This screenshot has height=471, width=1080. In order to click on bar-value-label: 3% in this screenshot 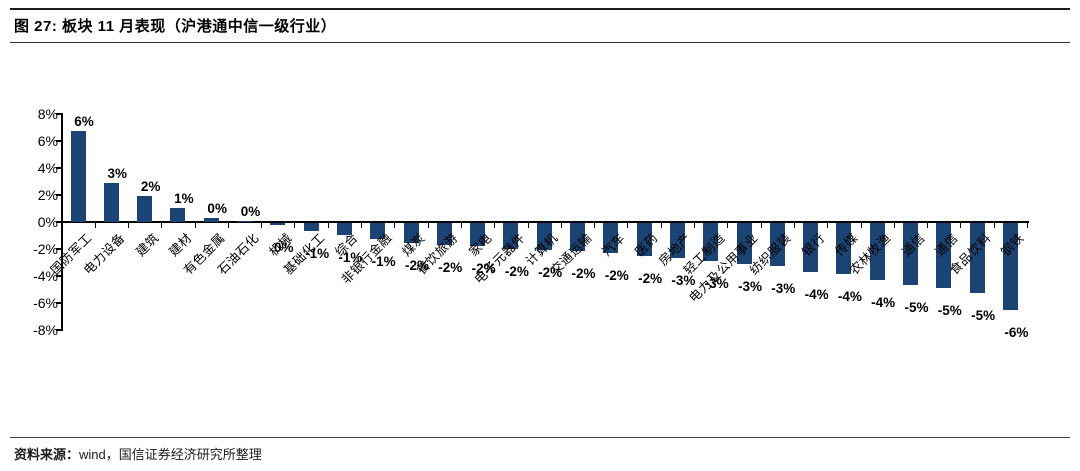, I will do `click(117, 173)`.